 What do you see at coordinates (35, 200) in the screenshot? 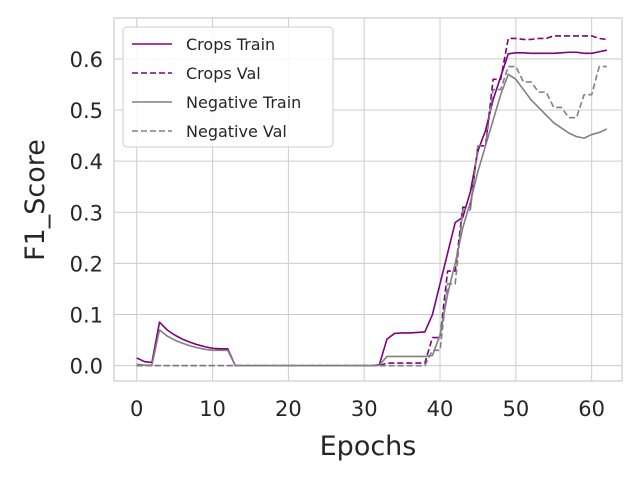
I see `y-axis-label: F1_Score` at bounding box center [35, 200].